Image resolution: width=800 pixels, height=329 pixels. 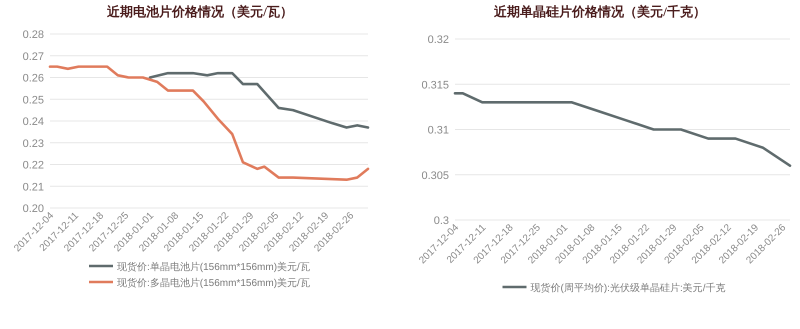 I want to click on y-tick-label: 0.28, so click(x=33, y=35).